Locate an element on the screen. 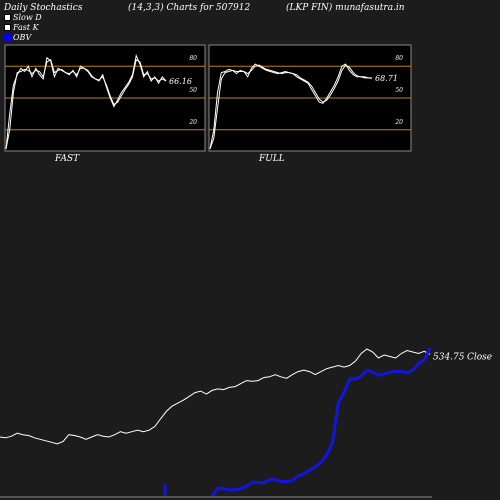 This screenshot has width=500, height=500. price-value-label: 534.75 is located at coordinates (449, 357).